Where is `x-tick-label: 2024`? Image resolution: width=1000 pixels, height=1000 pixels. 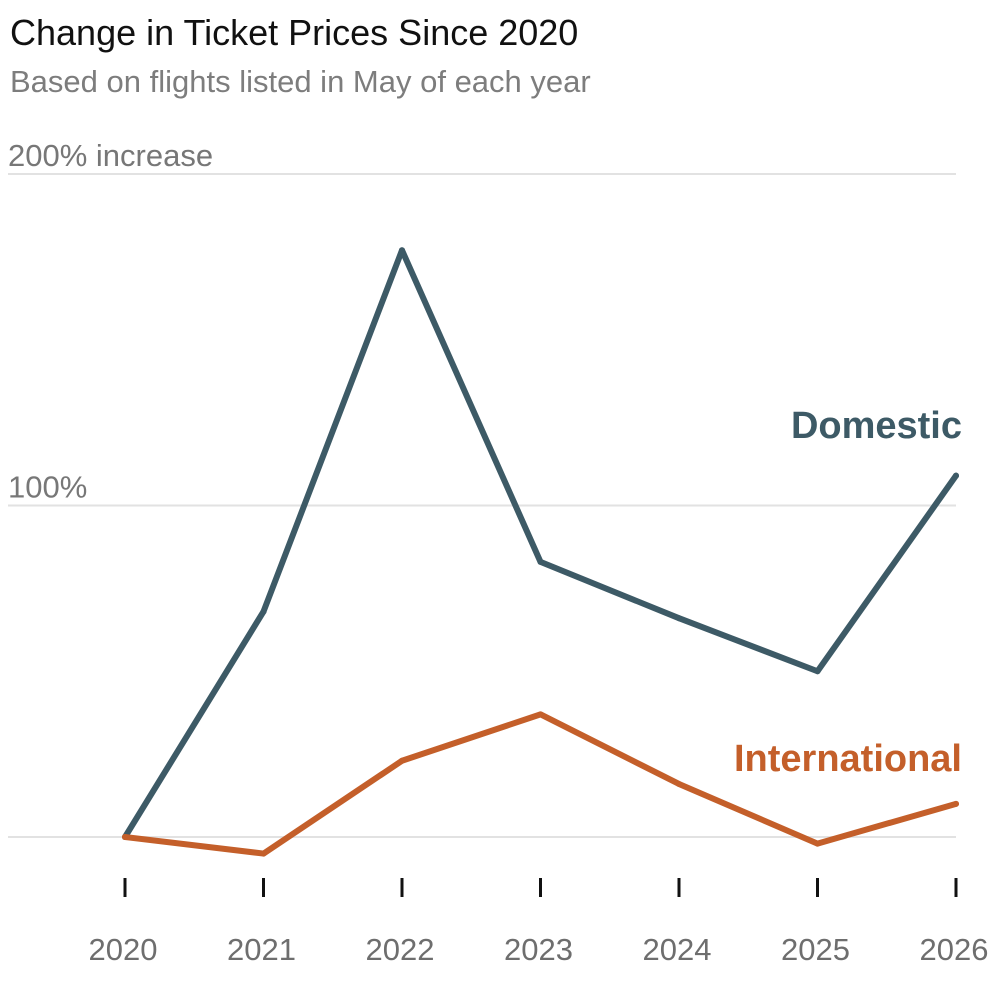 x-tick-label: 2024 is located at coordinates (677, 949).